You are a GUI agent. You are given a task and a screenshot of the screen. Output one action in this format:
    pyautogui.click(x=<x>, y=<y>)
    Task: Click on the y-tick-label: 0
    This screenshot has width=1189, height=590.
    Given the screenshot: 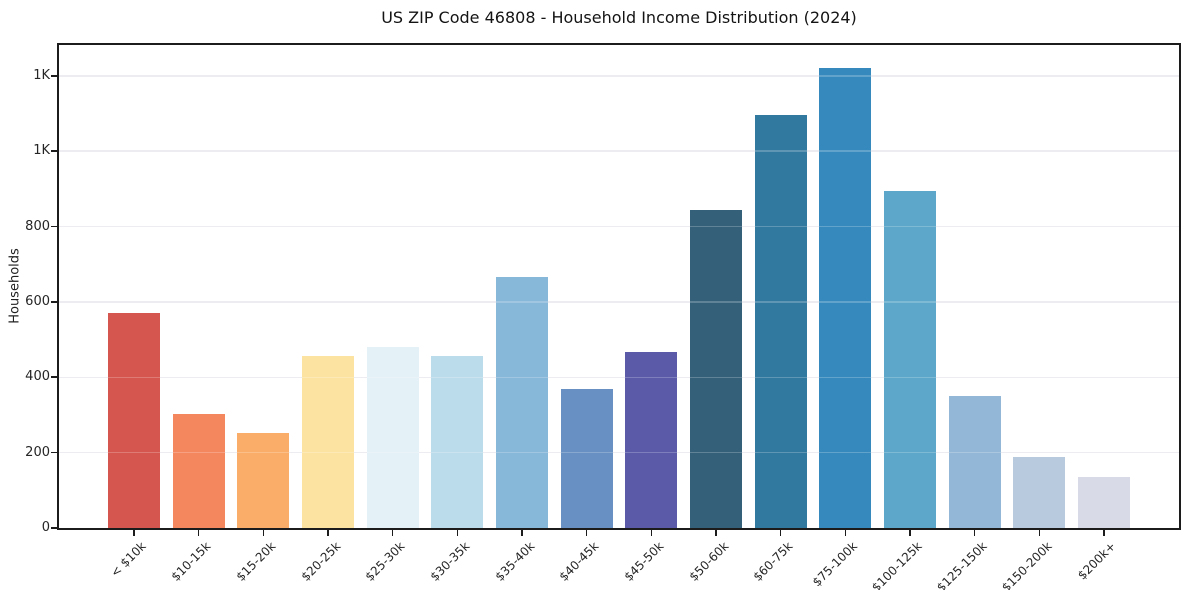 What is the action you would take?
    pyautogui.click(x=45, y=527)
    